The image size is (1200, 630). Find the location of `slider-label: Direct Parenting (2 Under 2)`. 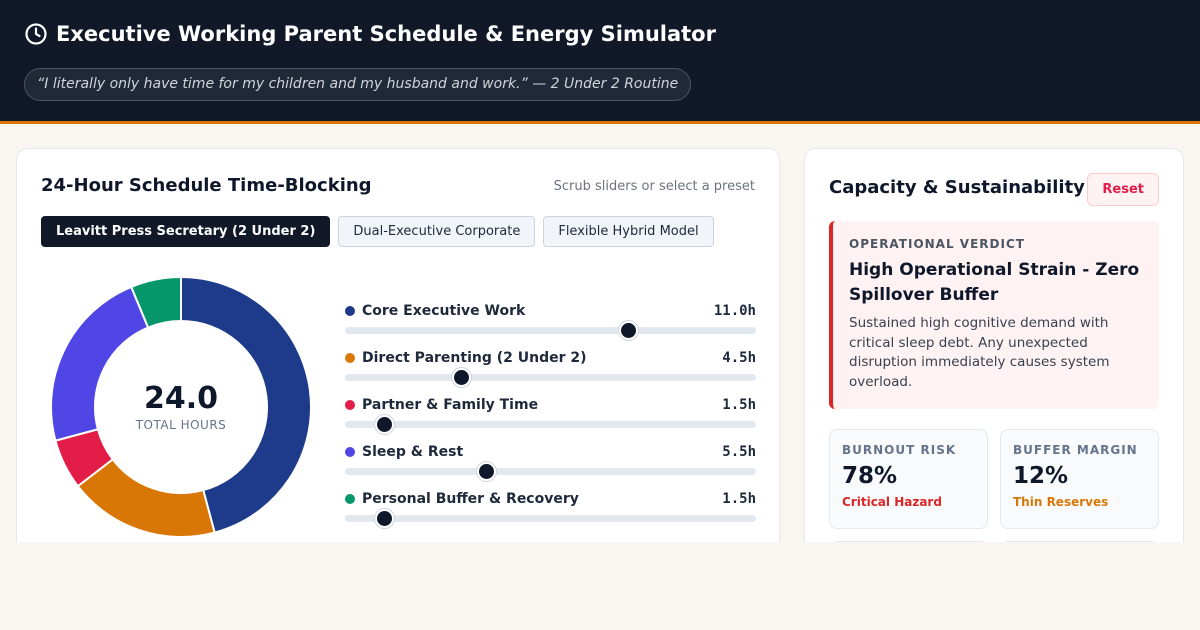

slider-label: Direct Parenting (2 Under 2) is located at coordinates (474, 358).